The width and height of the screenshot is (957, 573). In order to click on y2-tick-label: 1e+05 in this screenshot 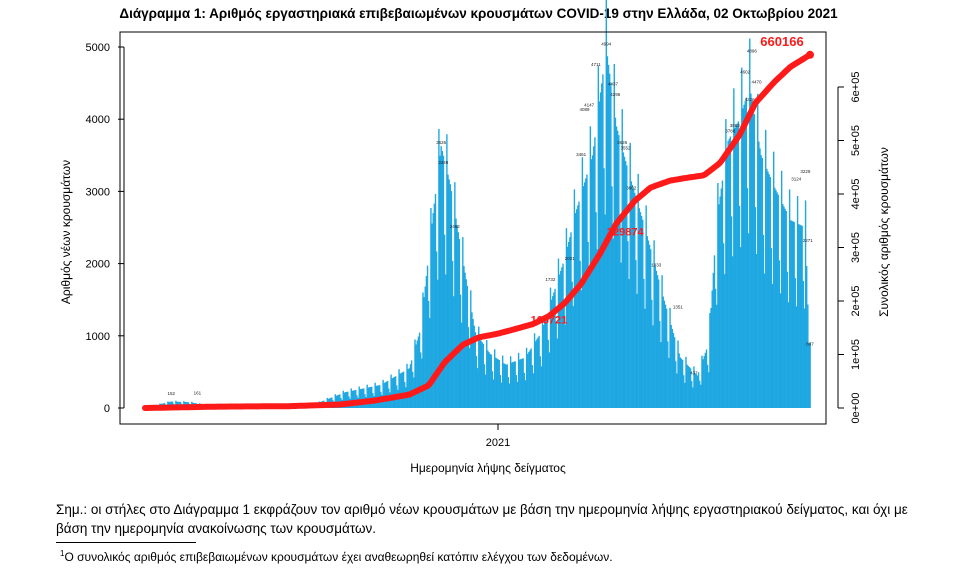, I will do `click(856, 354)`.